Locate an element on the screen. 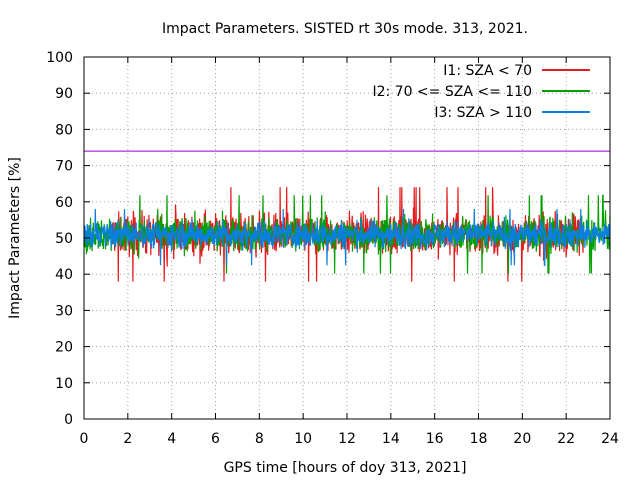  y-axis-label: Impact Parameters [%] is located at coordinates (15, 238).